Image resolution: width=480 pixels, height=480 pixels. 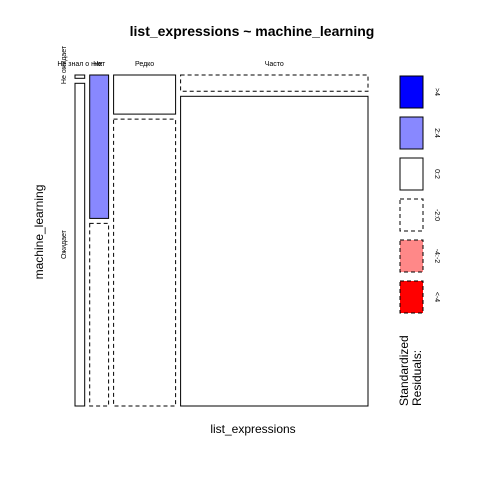 What do you see at coordinates (436, 297) in the screenshot?
I see `legend-label-4: <-4` at bounding box center [436, 297].